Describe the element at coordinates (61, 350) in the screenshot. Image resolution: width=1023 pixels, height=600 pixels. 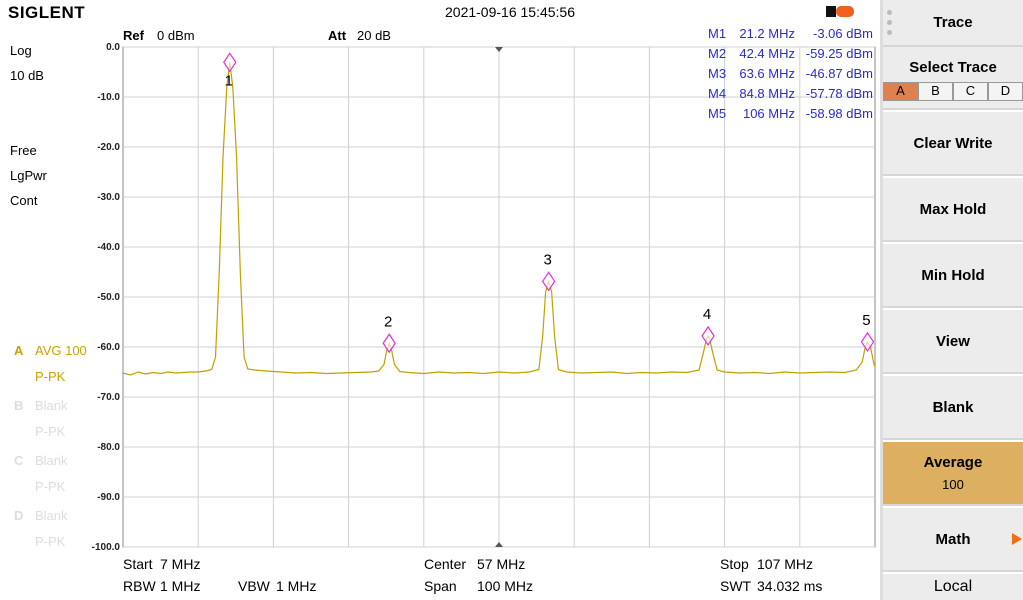
I see `trace-mode: AVG 100` at that location.